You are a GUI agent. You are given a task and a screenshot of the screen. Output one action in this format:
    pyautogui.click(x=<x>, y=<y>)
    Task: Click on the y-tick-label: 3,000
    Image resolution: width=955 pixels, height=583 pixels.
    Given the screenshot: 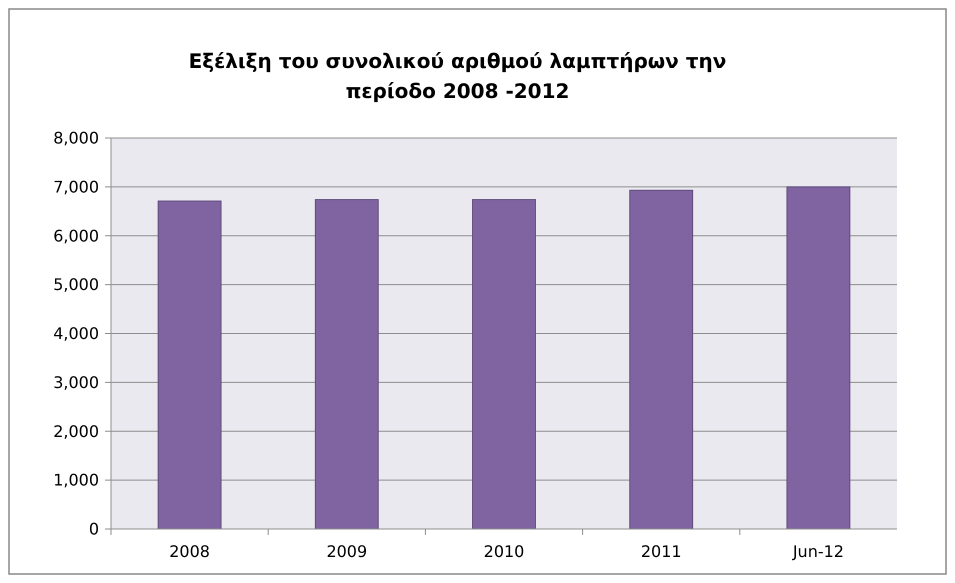 What is the action you would take?
    pyautogui.click(x=76, y=382)
    